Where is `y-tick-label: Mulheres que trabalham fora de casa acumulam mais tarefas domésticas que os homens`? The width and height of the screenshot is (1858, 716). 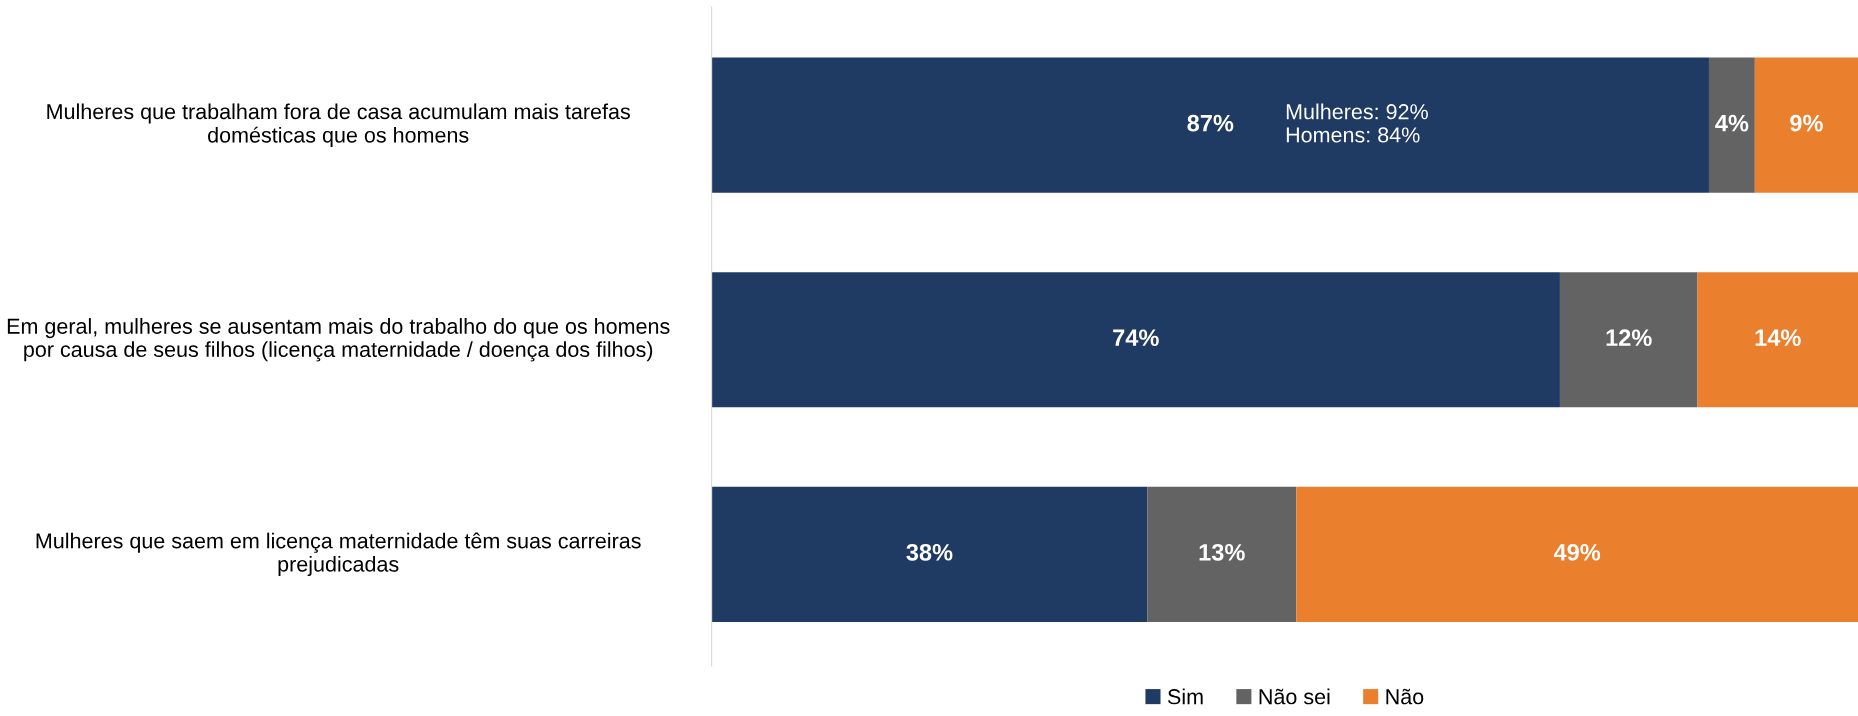 y-tick-label: Mulheres que trabalham fora de casa acumulam mais tarefas domésticas que os homens is located at coordinates (338, 125).